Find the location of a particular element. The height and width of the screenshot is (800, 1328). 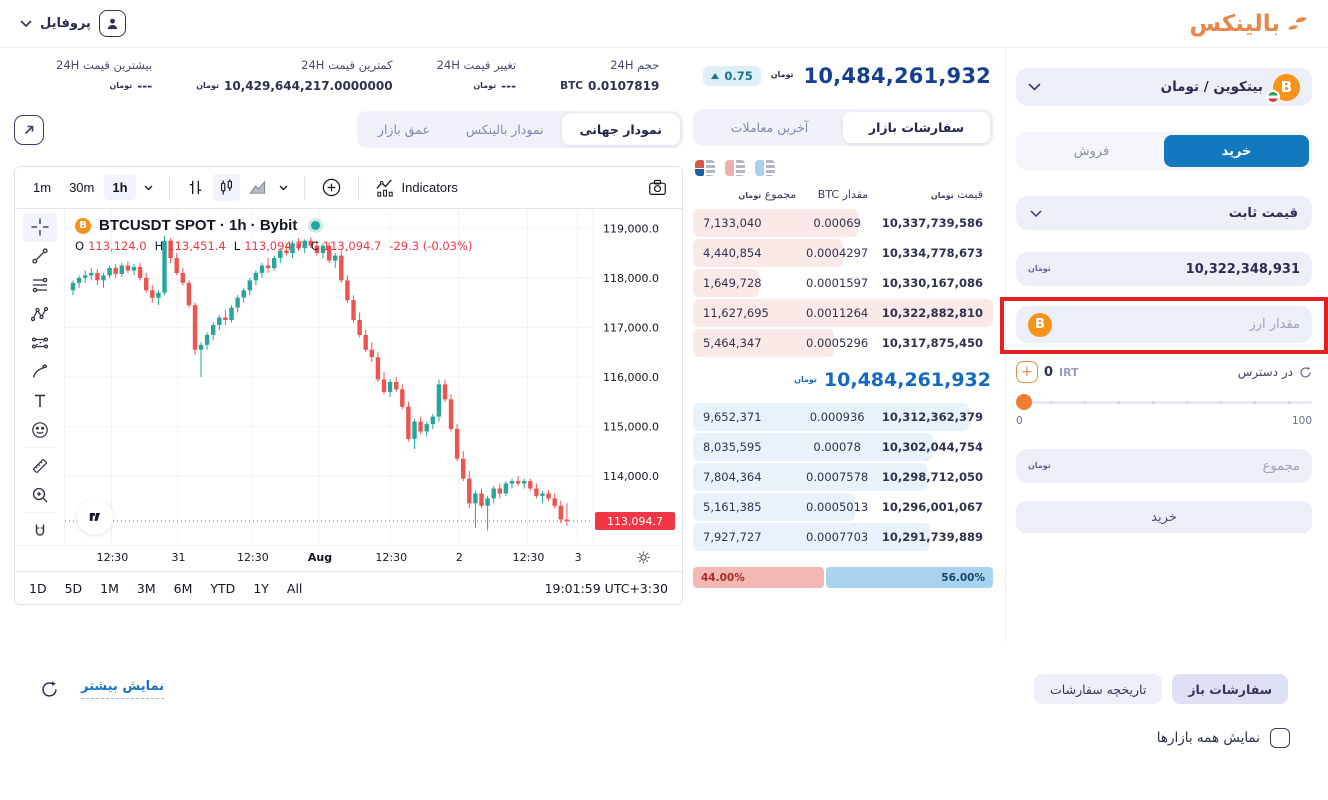

bid-row: 7,804,364 0.0007578 10,298,712,050 is located at coordinates (843, 477).